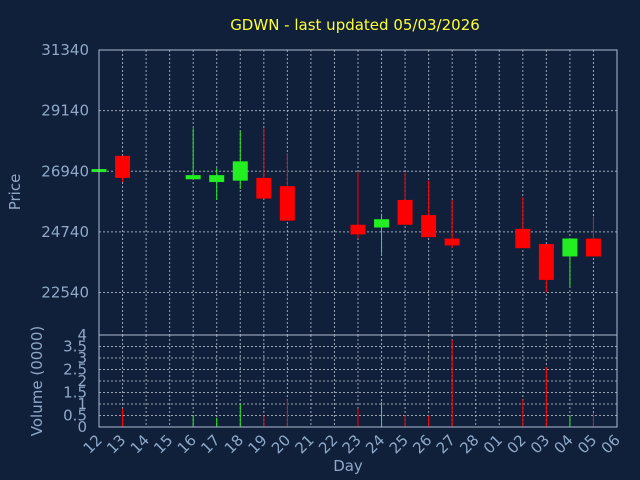 This screenshot has height=480, width=640. Describe the element at coordinates (65, 50) in the screenshot. I see `price-tick-label: 31340` at that location.